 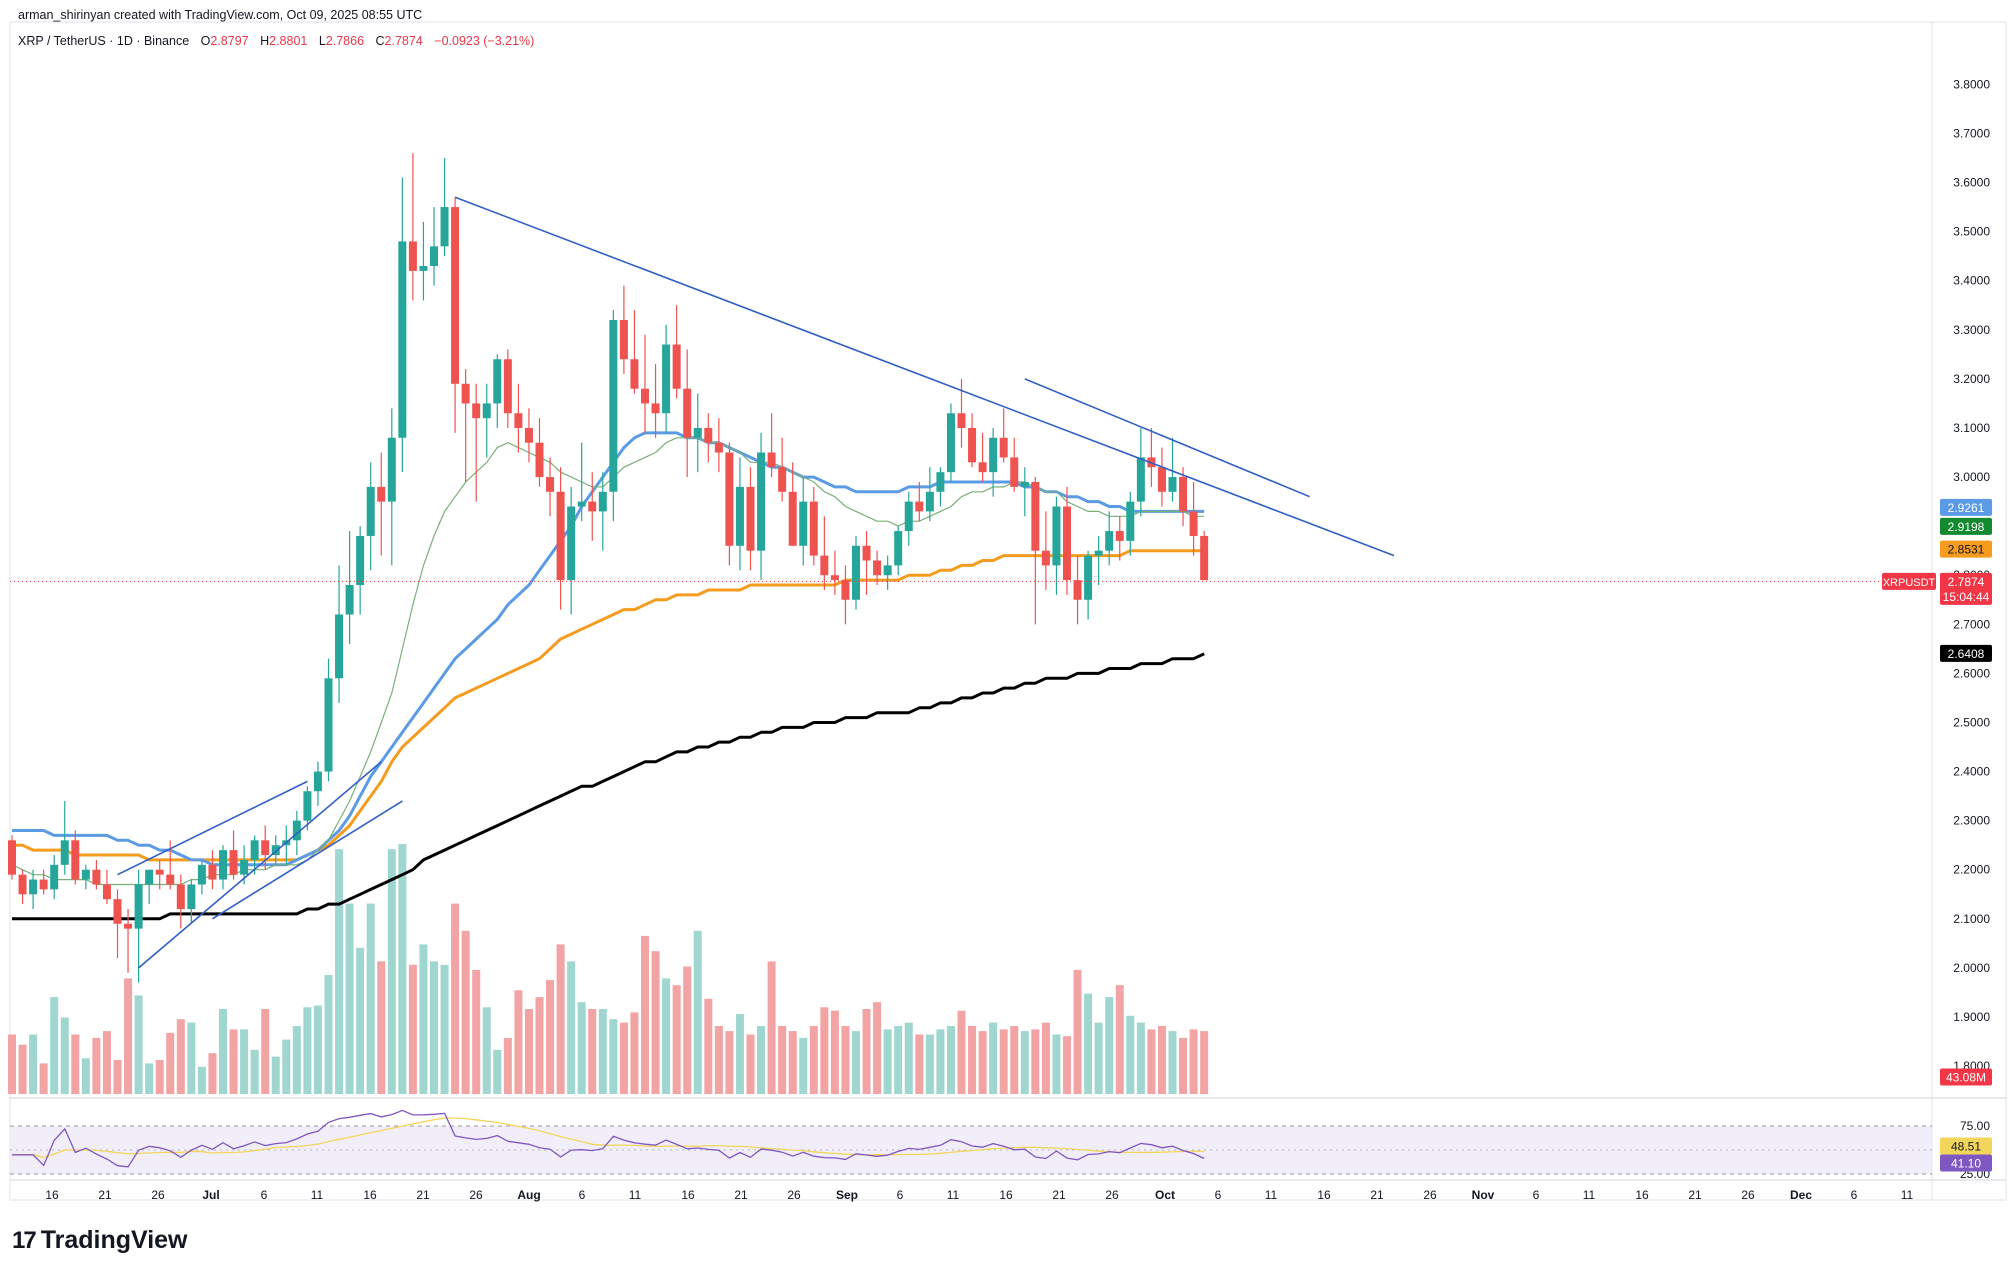 I want to click on high-label: H, so click(x=265, y=41).